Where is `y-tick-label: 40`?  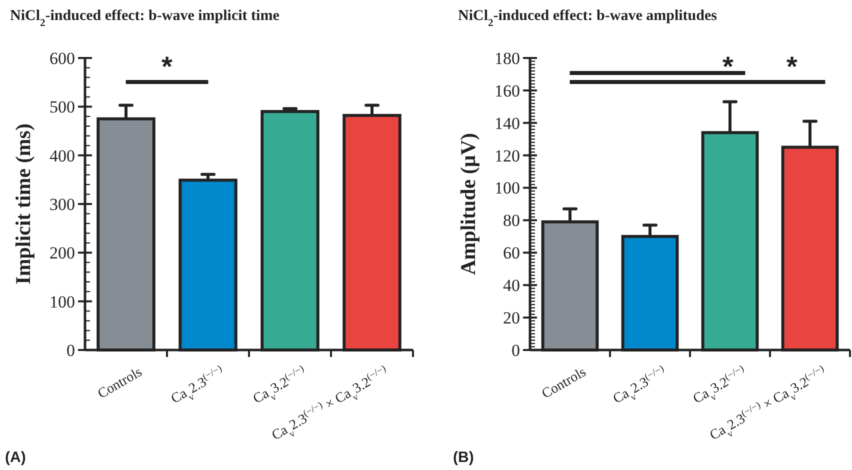 y-tick-label: 40 is located at coordinates (511, 286).